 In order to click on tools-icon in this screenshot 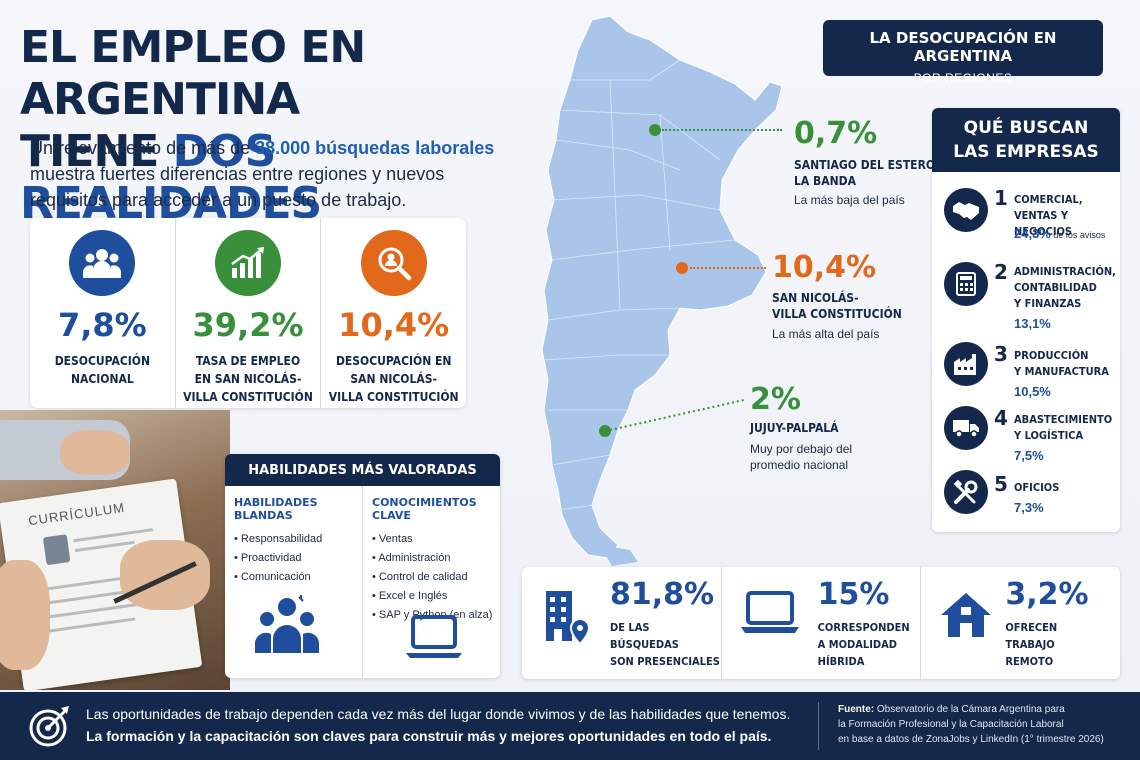, I will do `click(966, 492)`.